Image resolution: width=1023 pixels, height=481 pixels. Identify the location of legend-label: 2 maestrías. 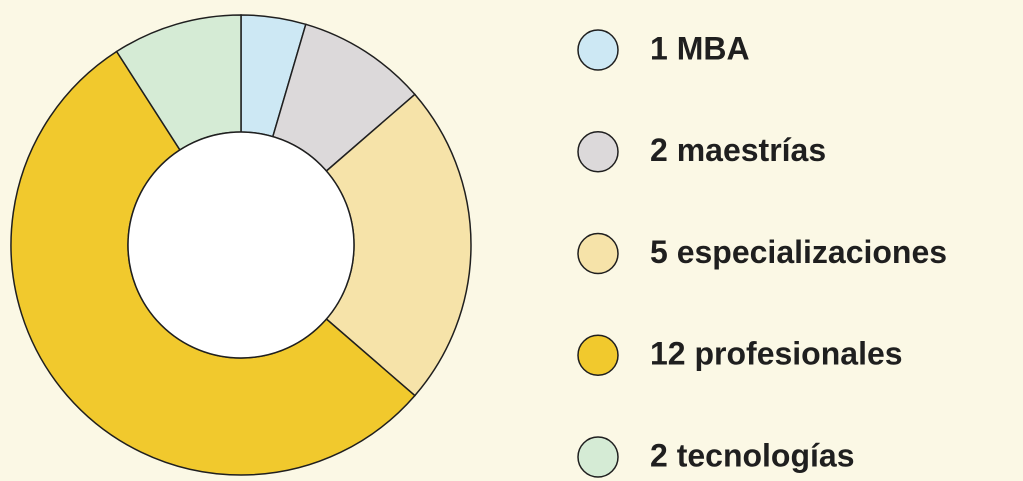
(738, 150).